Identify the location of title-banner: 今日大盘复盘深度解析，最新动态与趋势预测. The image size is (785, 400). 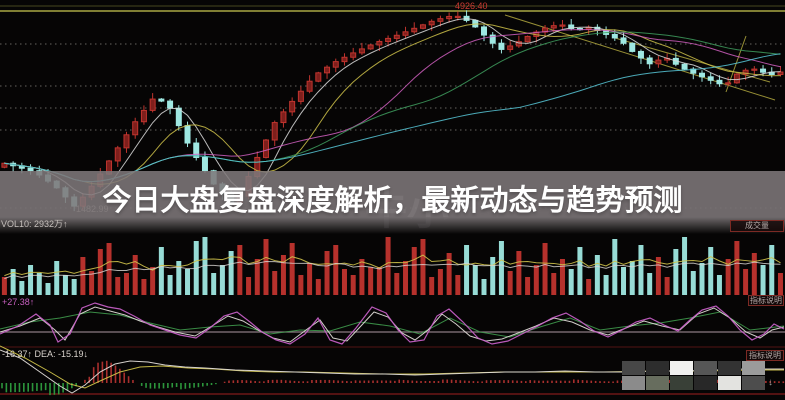
(392, 194).